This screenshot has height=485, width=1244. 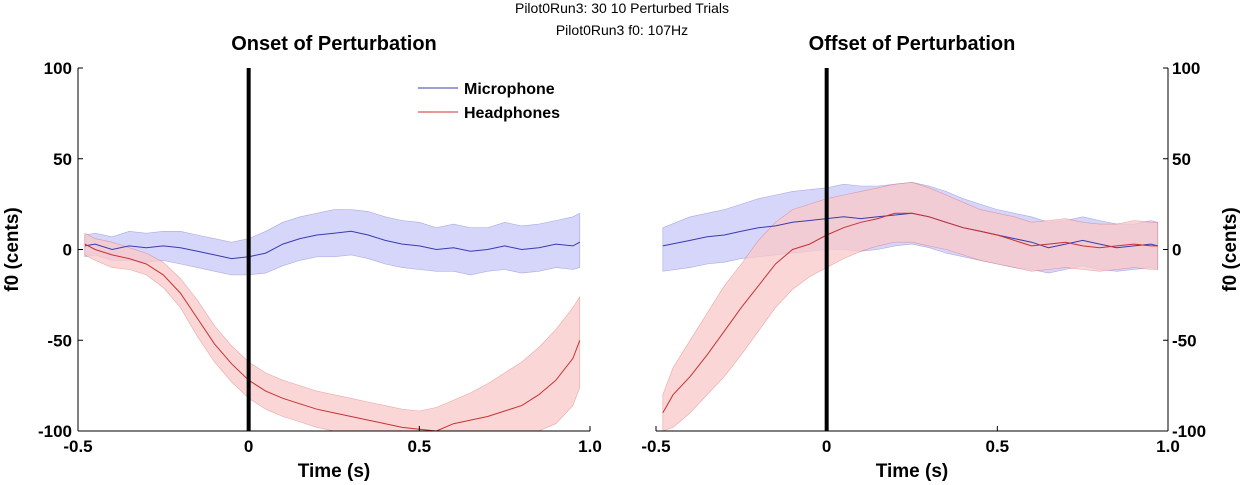 What do you see at coordinates (1189, 431) in the screenshot?
I see `panel1-y-tick-label: -100` at bounding box center [1189, 431].